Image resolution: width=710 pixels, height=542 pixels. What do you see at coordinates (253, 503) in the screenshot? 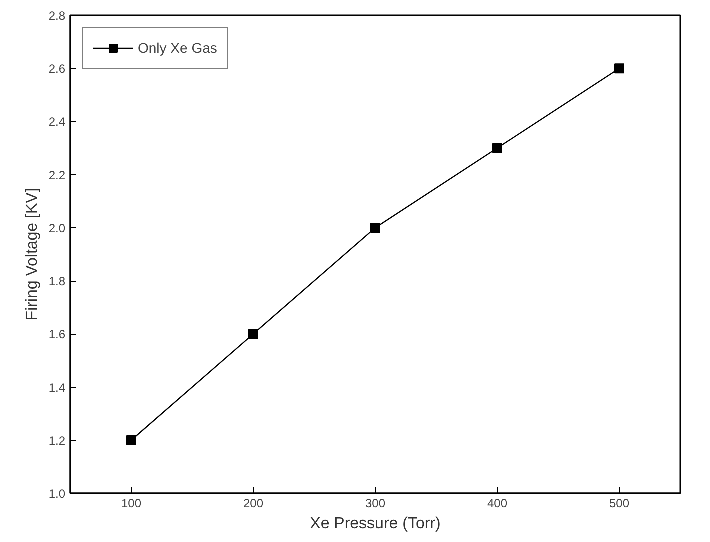
I see `x-tick-label: 200` at bounding box center [253, 503].